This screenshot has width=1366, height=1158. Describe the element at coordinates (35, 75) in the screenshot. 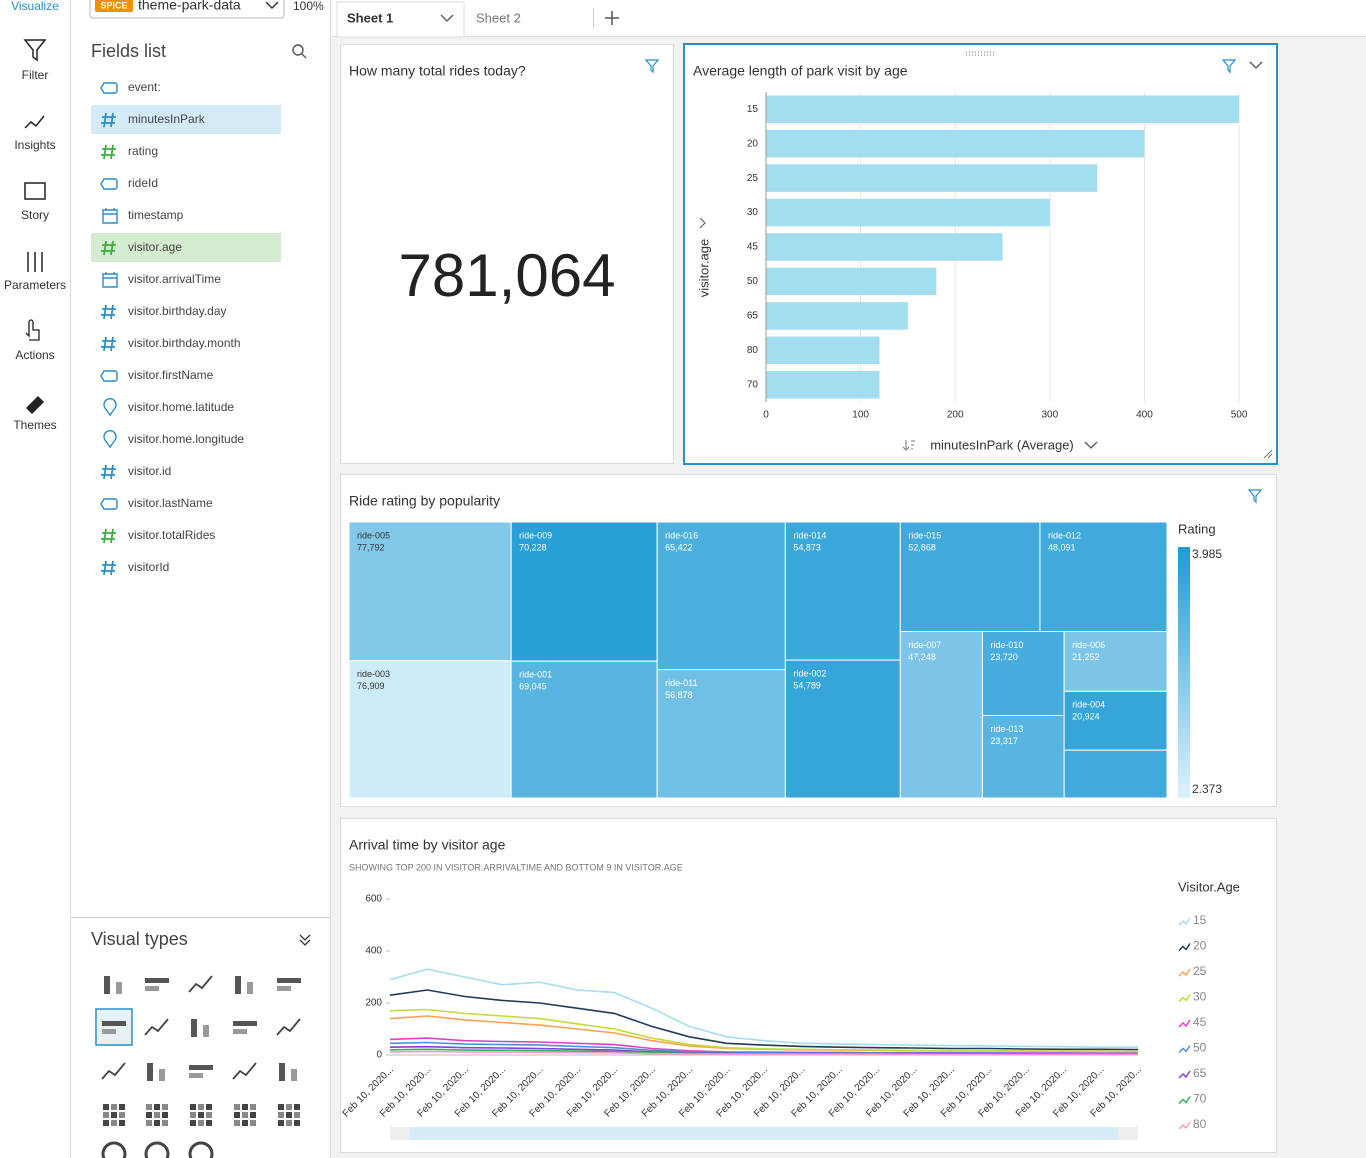

I see `nav-label: Filter` at that location.